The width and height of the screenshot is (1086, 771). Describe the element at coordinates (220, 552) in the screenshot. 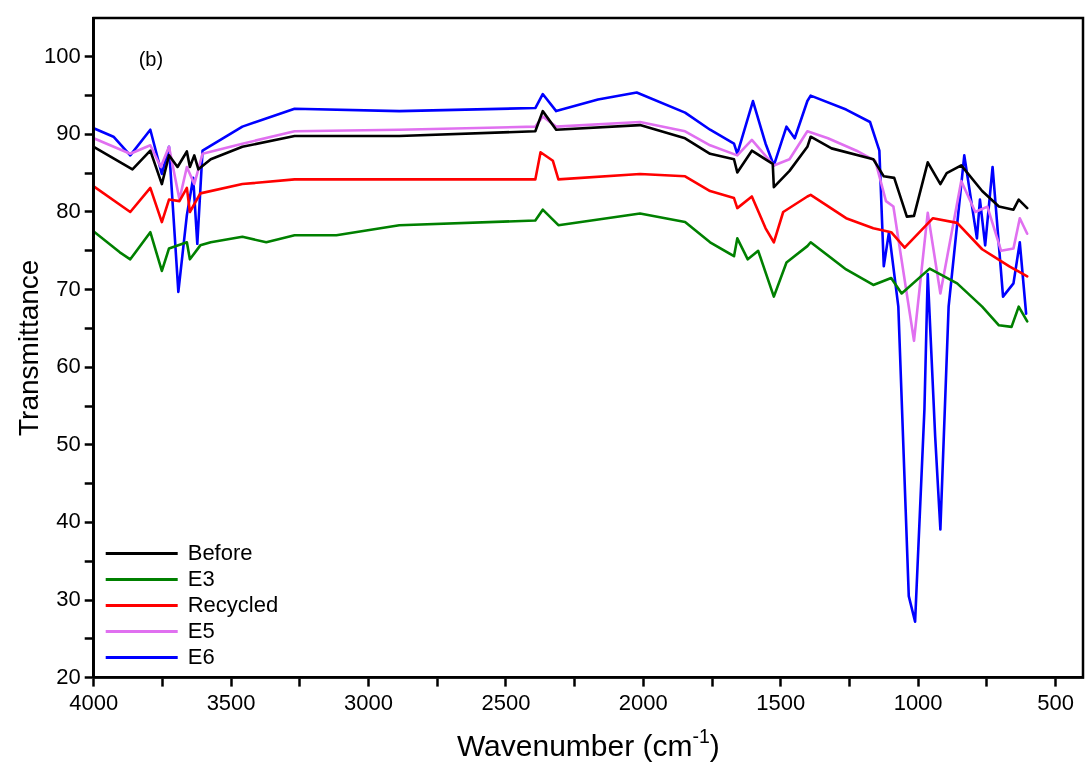

I see `legend-label: Before` at that location.